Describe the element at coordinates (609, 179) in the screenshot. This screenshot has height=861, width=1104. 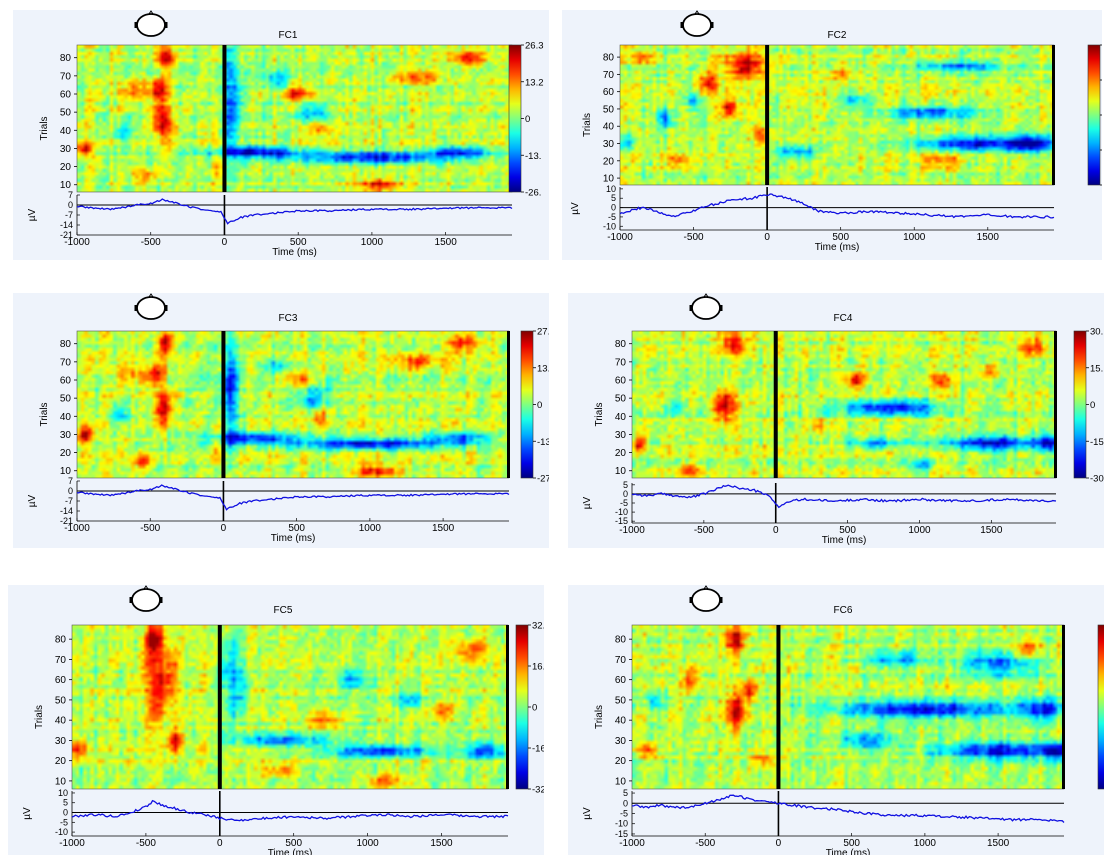
I see `y-tick-label: 10` at that location.